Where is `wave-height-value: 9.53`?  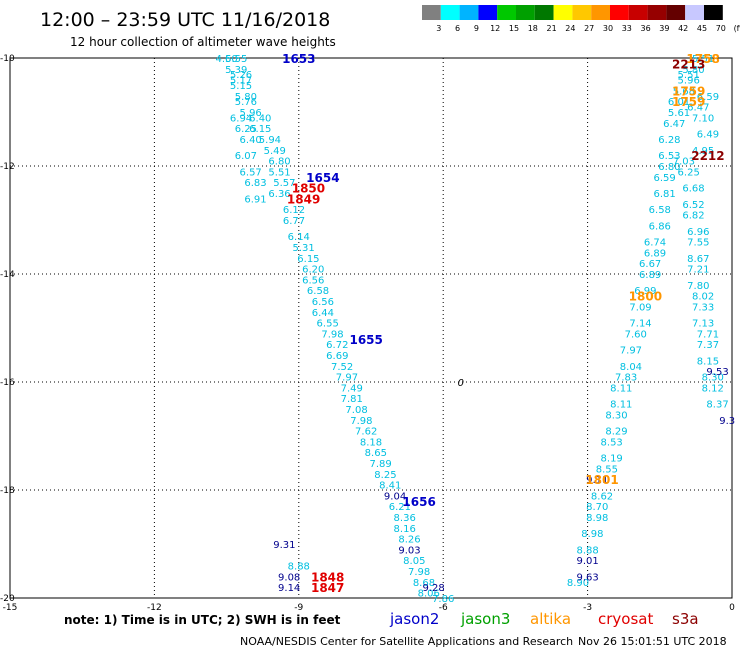 wave-height-value: 9.53 is located at coordinates (717, 372).